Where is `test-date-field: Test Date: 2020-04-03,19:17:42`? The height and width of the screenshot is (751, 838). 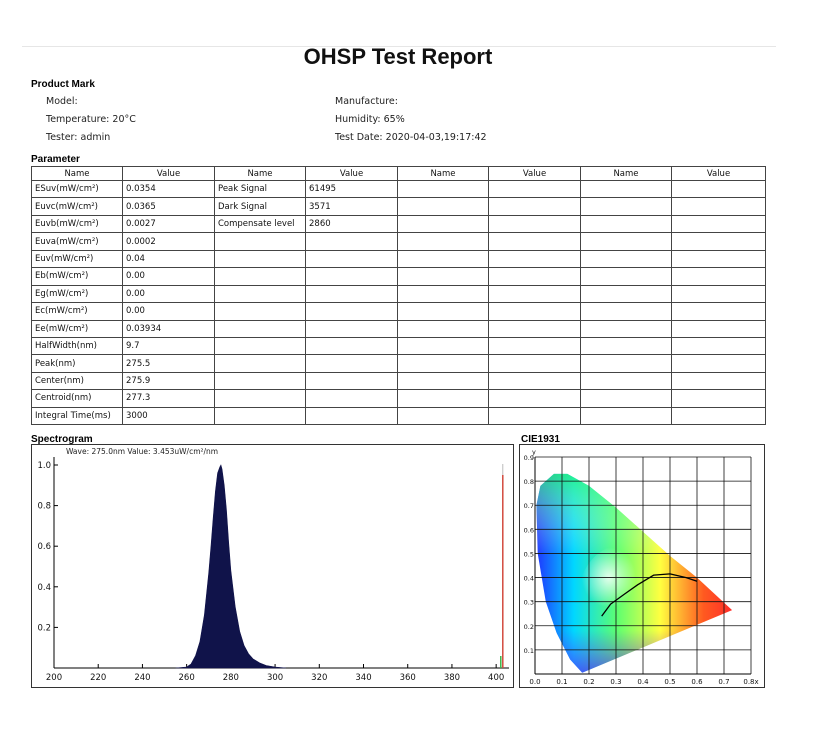
test-date-field: Test Date: 2020-04-03,19:17:42 is located at coordinates (411, 137).